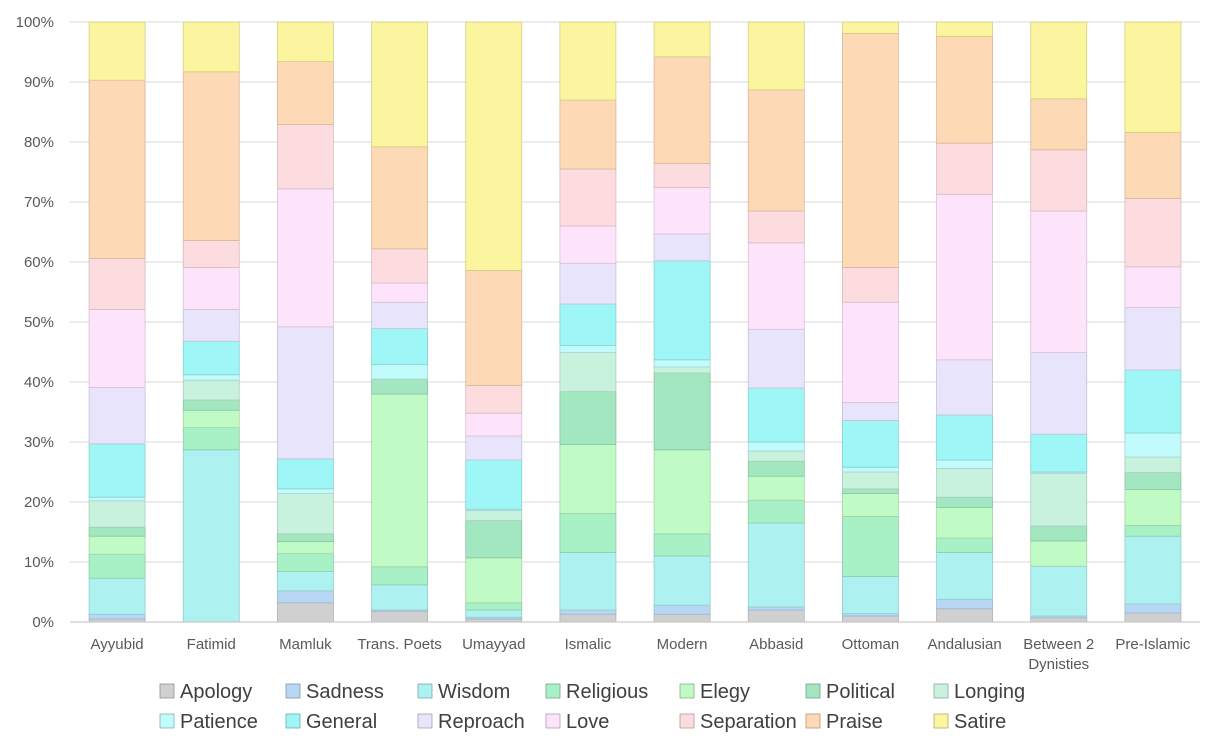 The image size is (1224, 751). What do you see at coordinates (714, 692) in the screenshot?
I see `legend-item: Elegy` at bounding box center [714, 692].